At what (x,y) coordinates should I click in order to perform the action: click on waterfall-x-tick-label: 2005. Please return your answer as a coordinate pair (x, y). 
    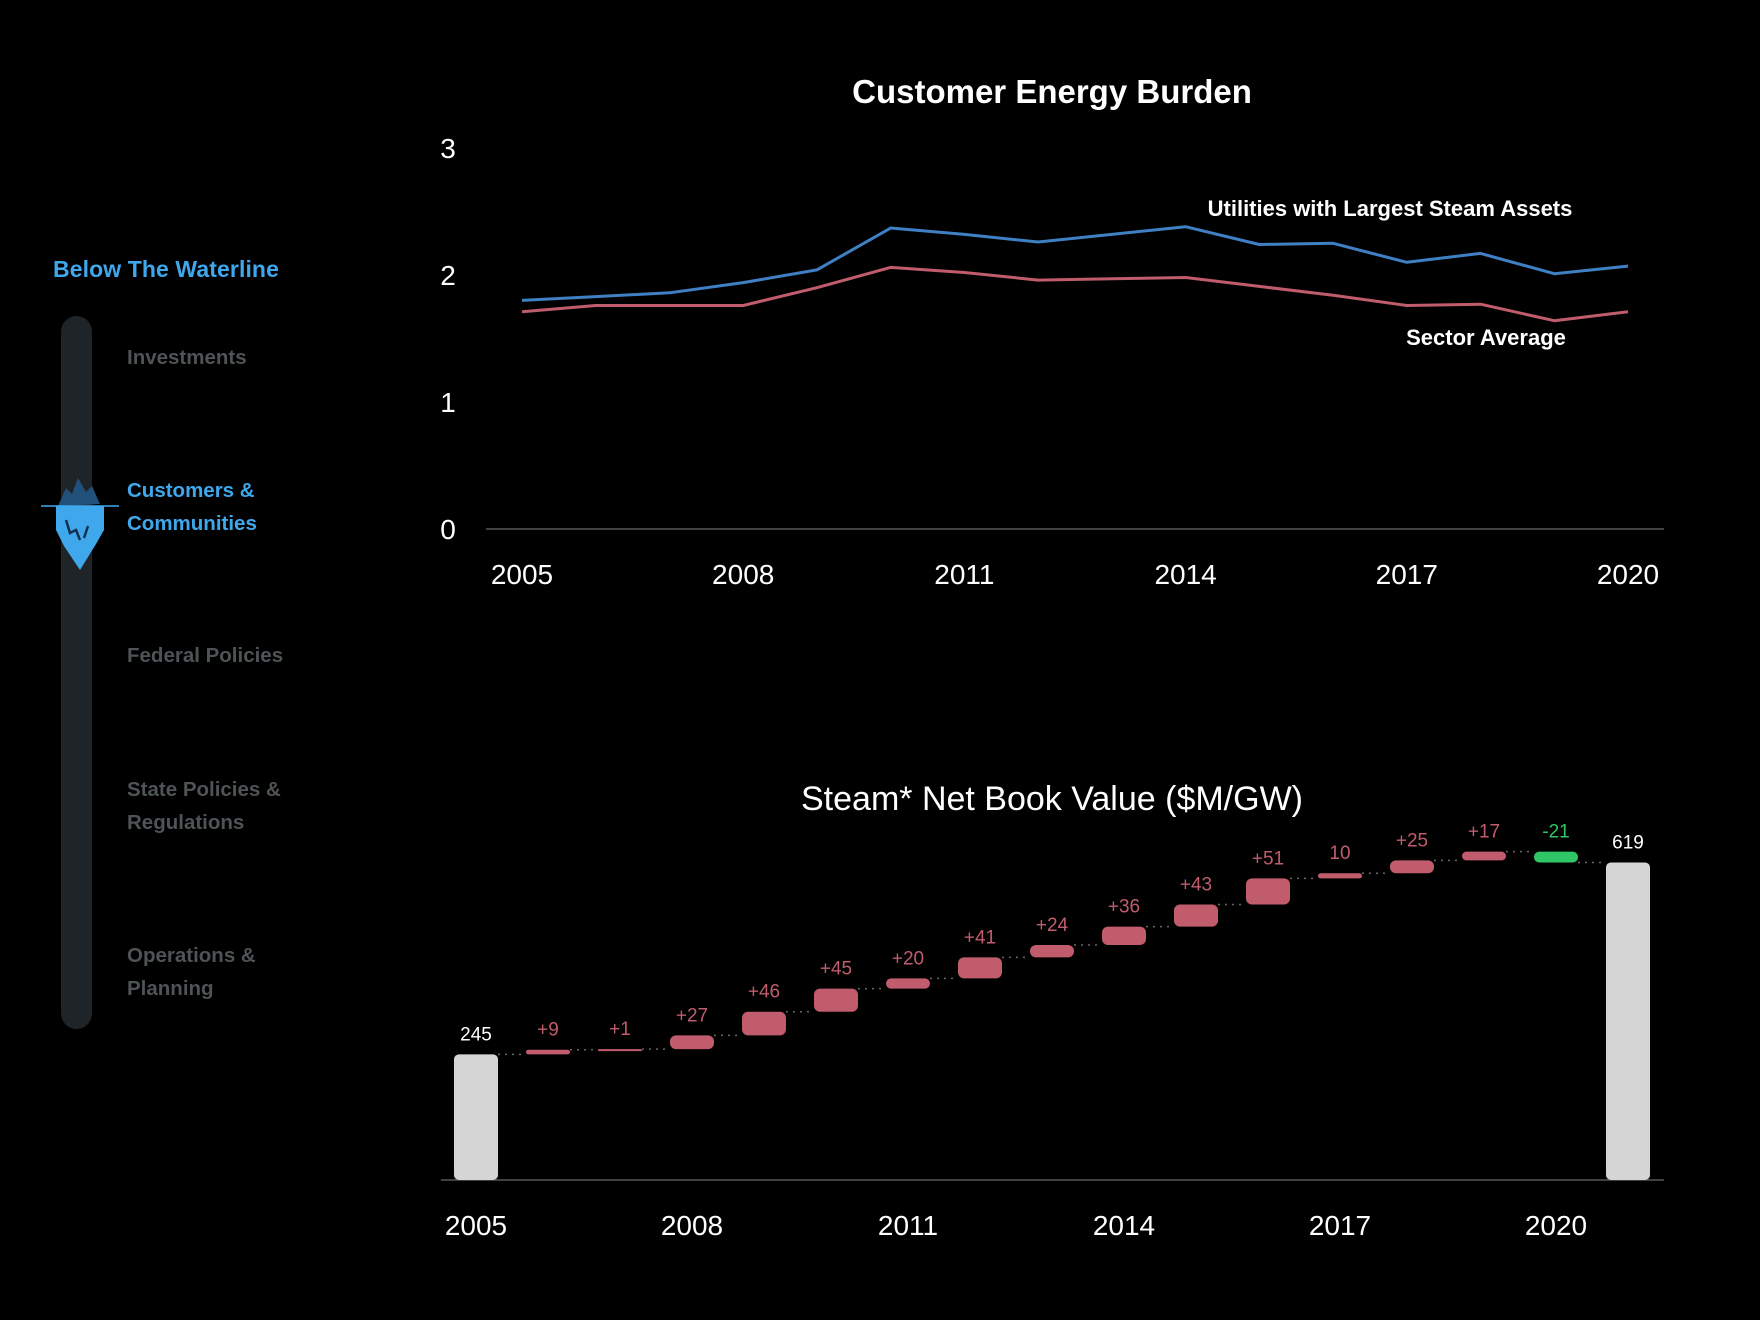
    Looking at the image, I should click on (476, 1225).